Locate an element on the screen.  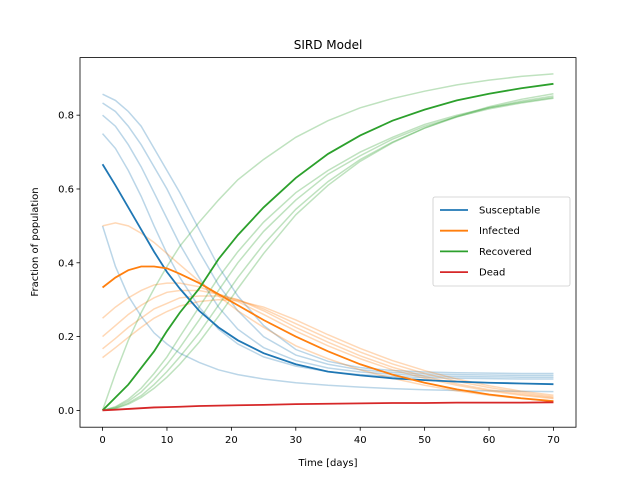
legend-label-dead: Dead is located at coordinates (492, 273).